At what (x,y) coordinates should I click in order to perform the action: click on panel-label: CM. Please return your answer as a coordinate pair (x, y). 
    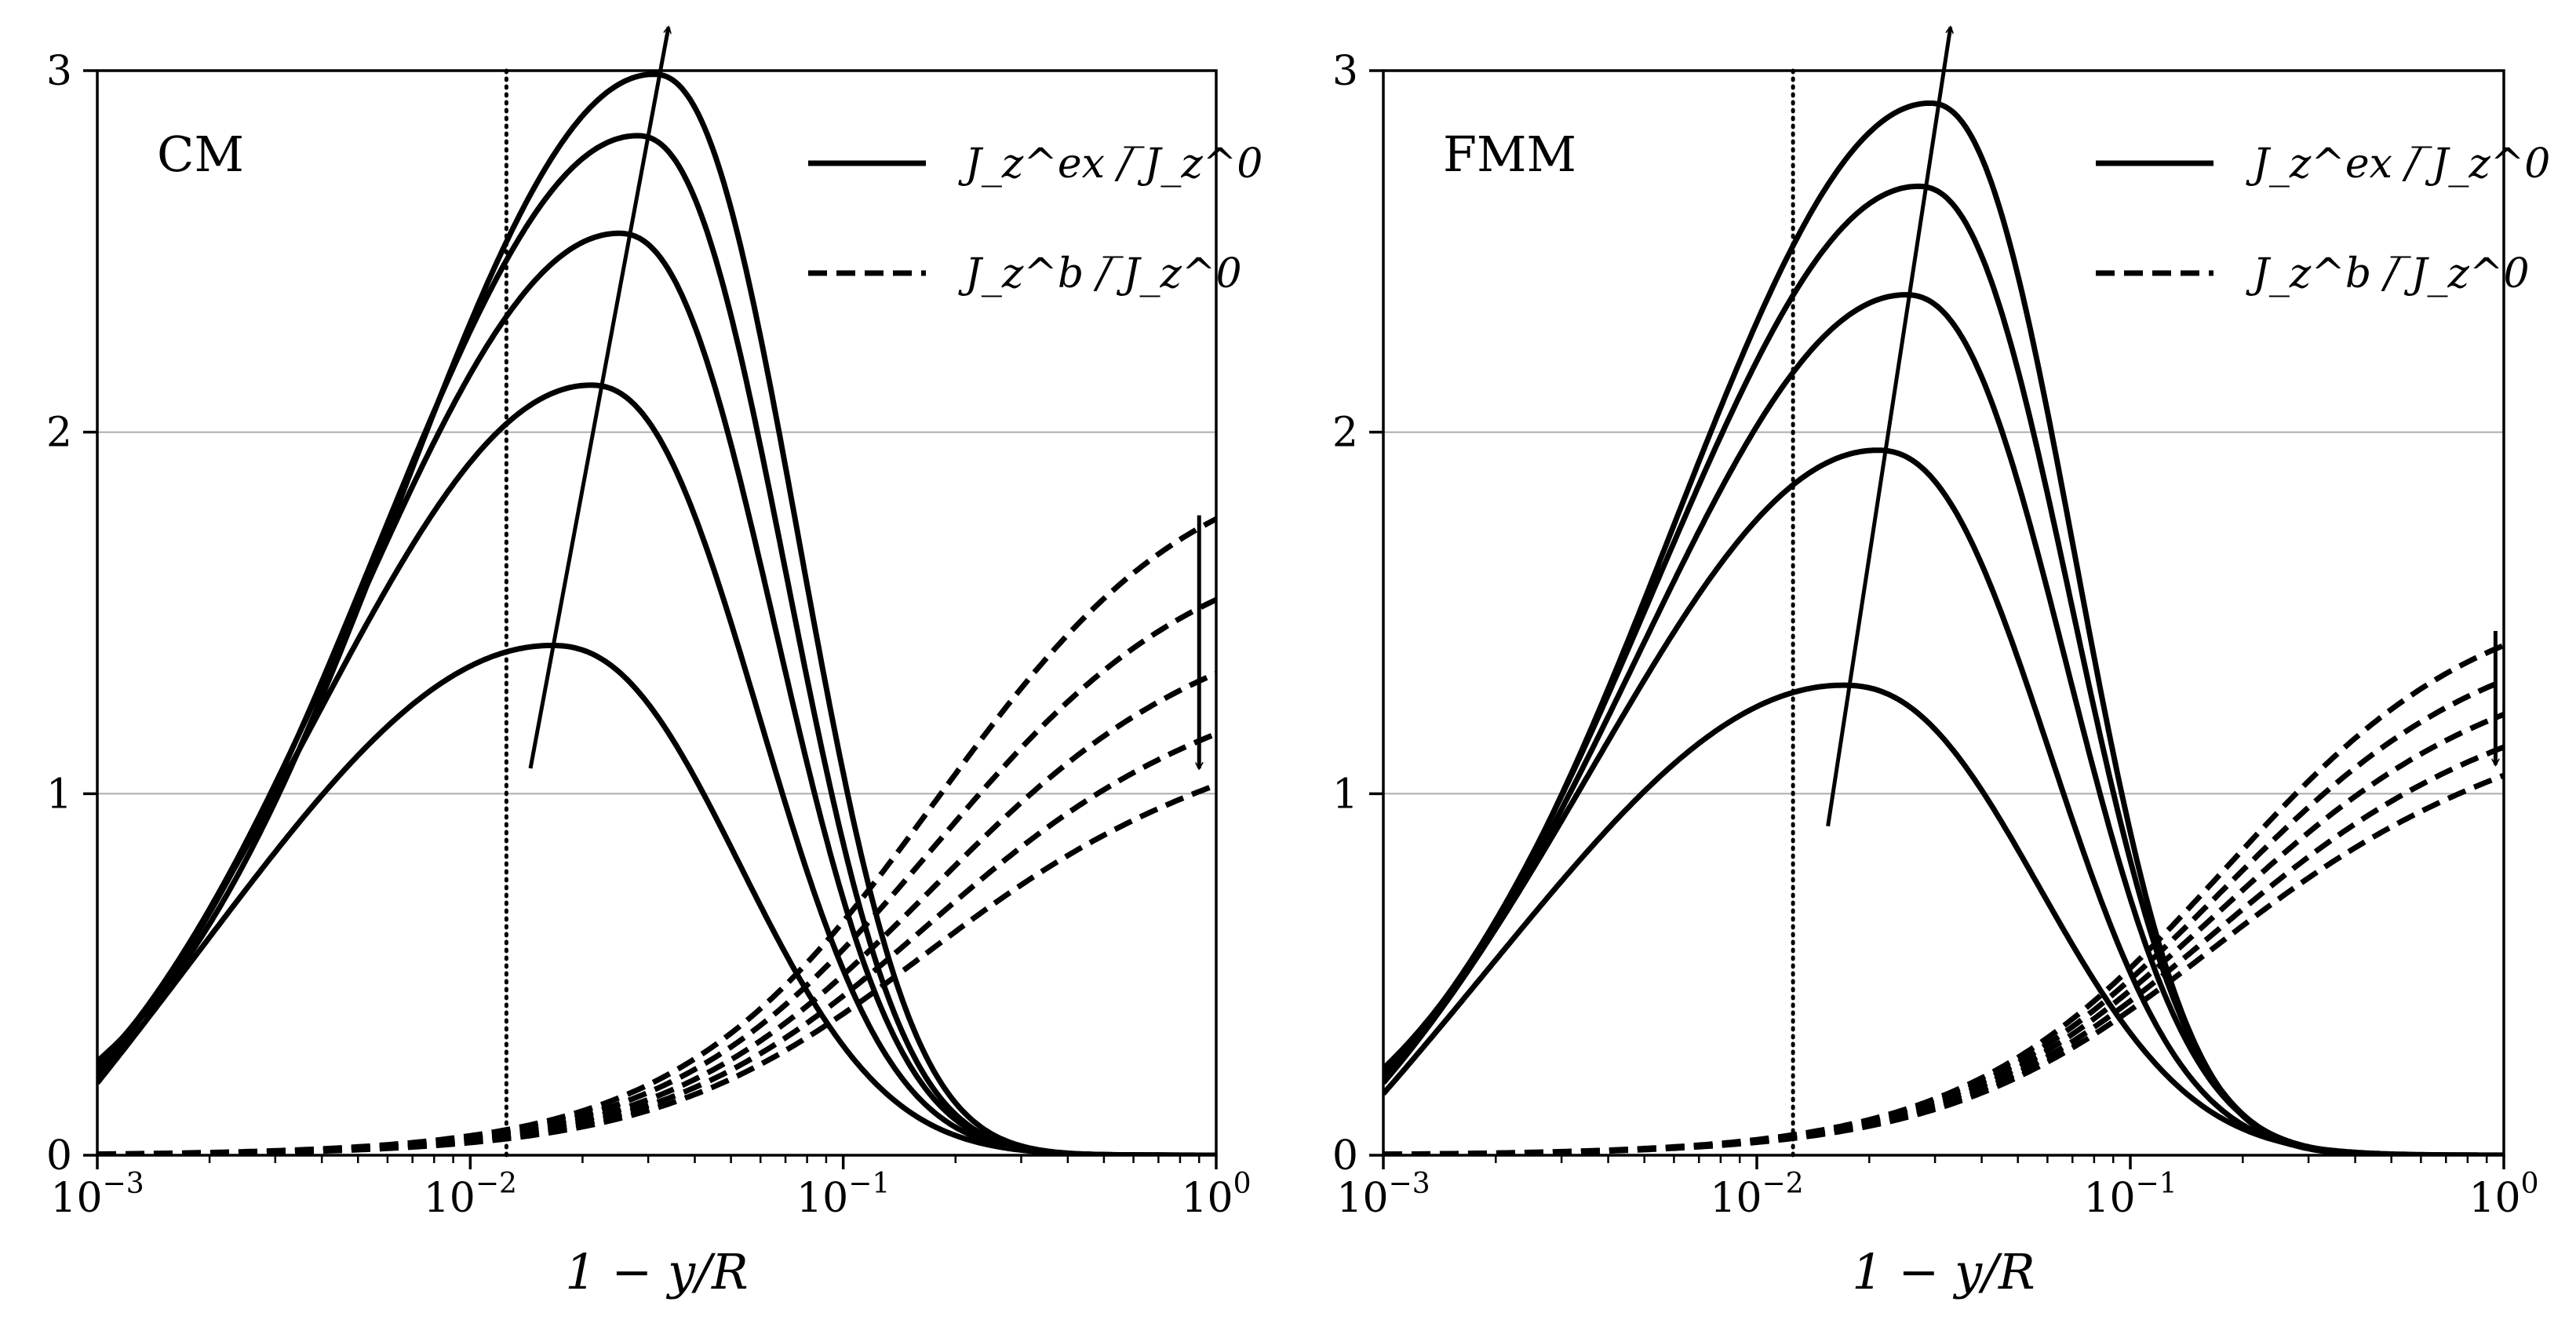
    Looking at the image, I should click on (200, 155).